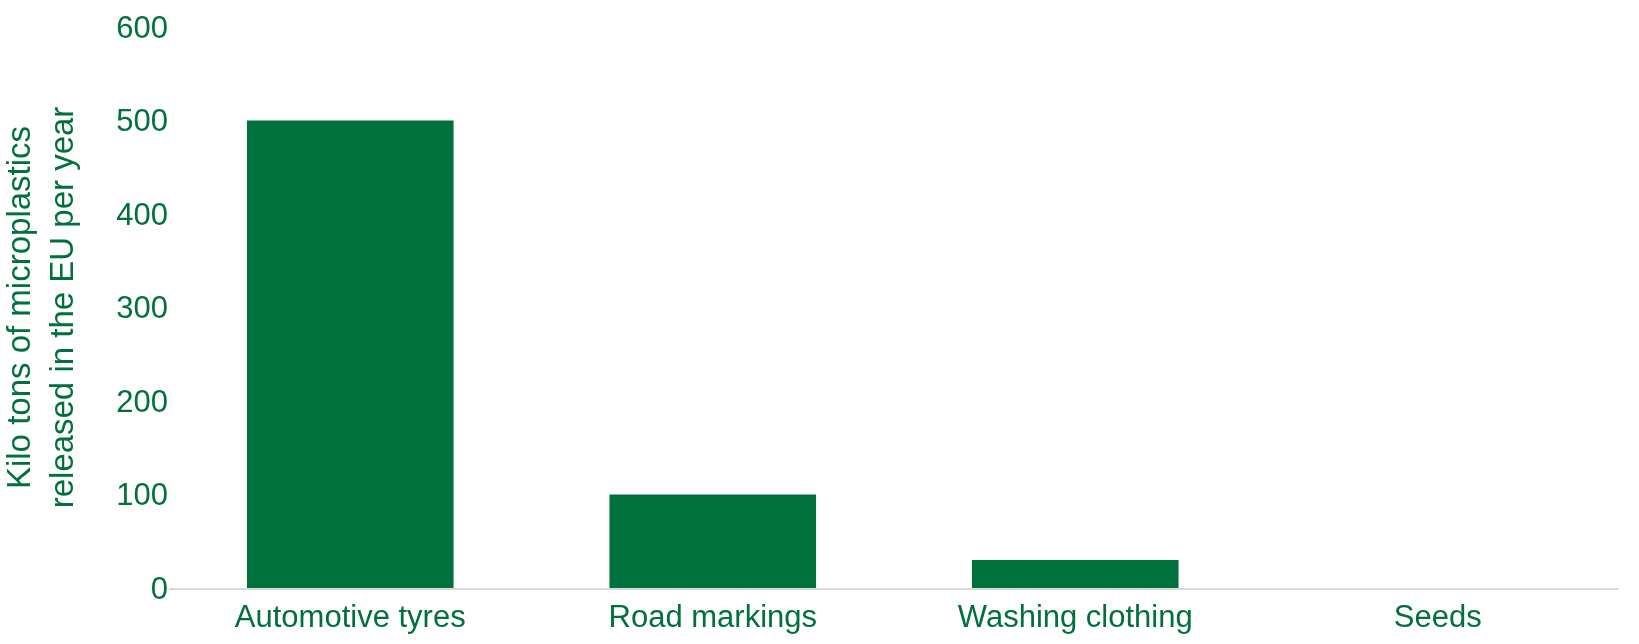 The image size is (1639, 644). I want to click on y-tick-label: 200, so click(142, 401).